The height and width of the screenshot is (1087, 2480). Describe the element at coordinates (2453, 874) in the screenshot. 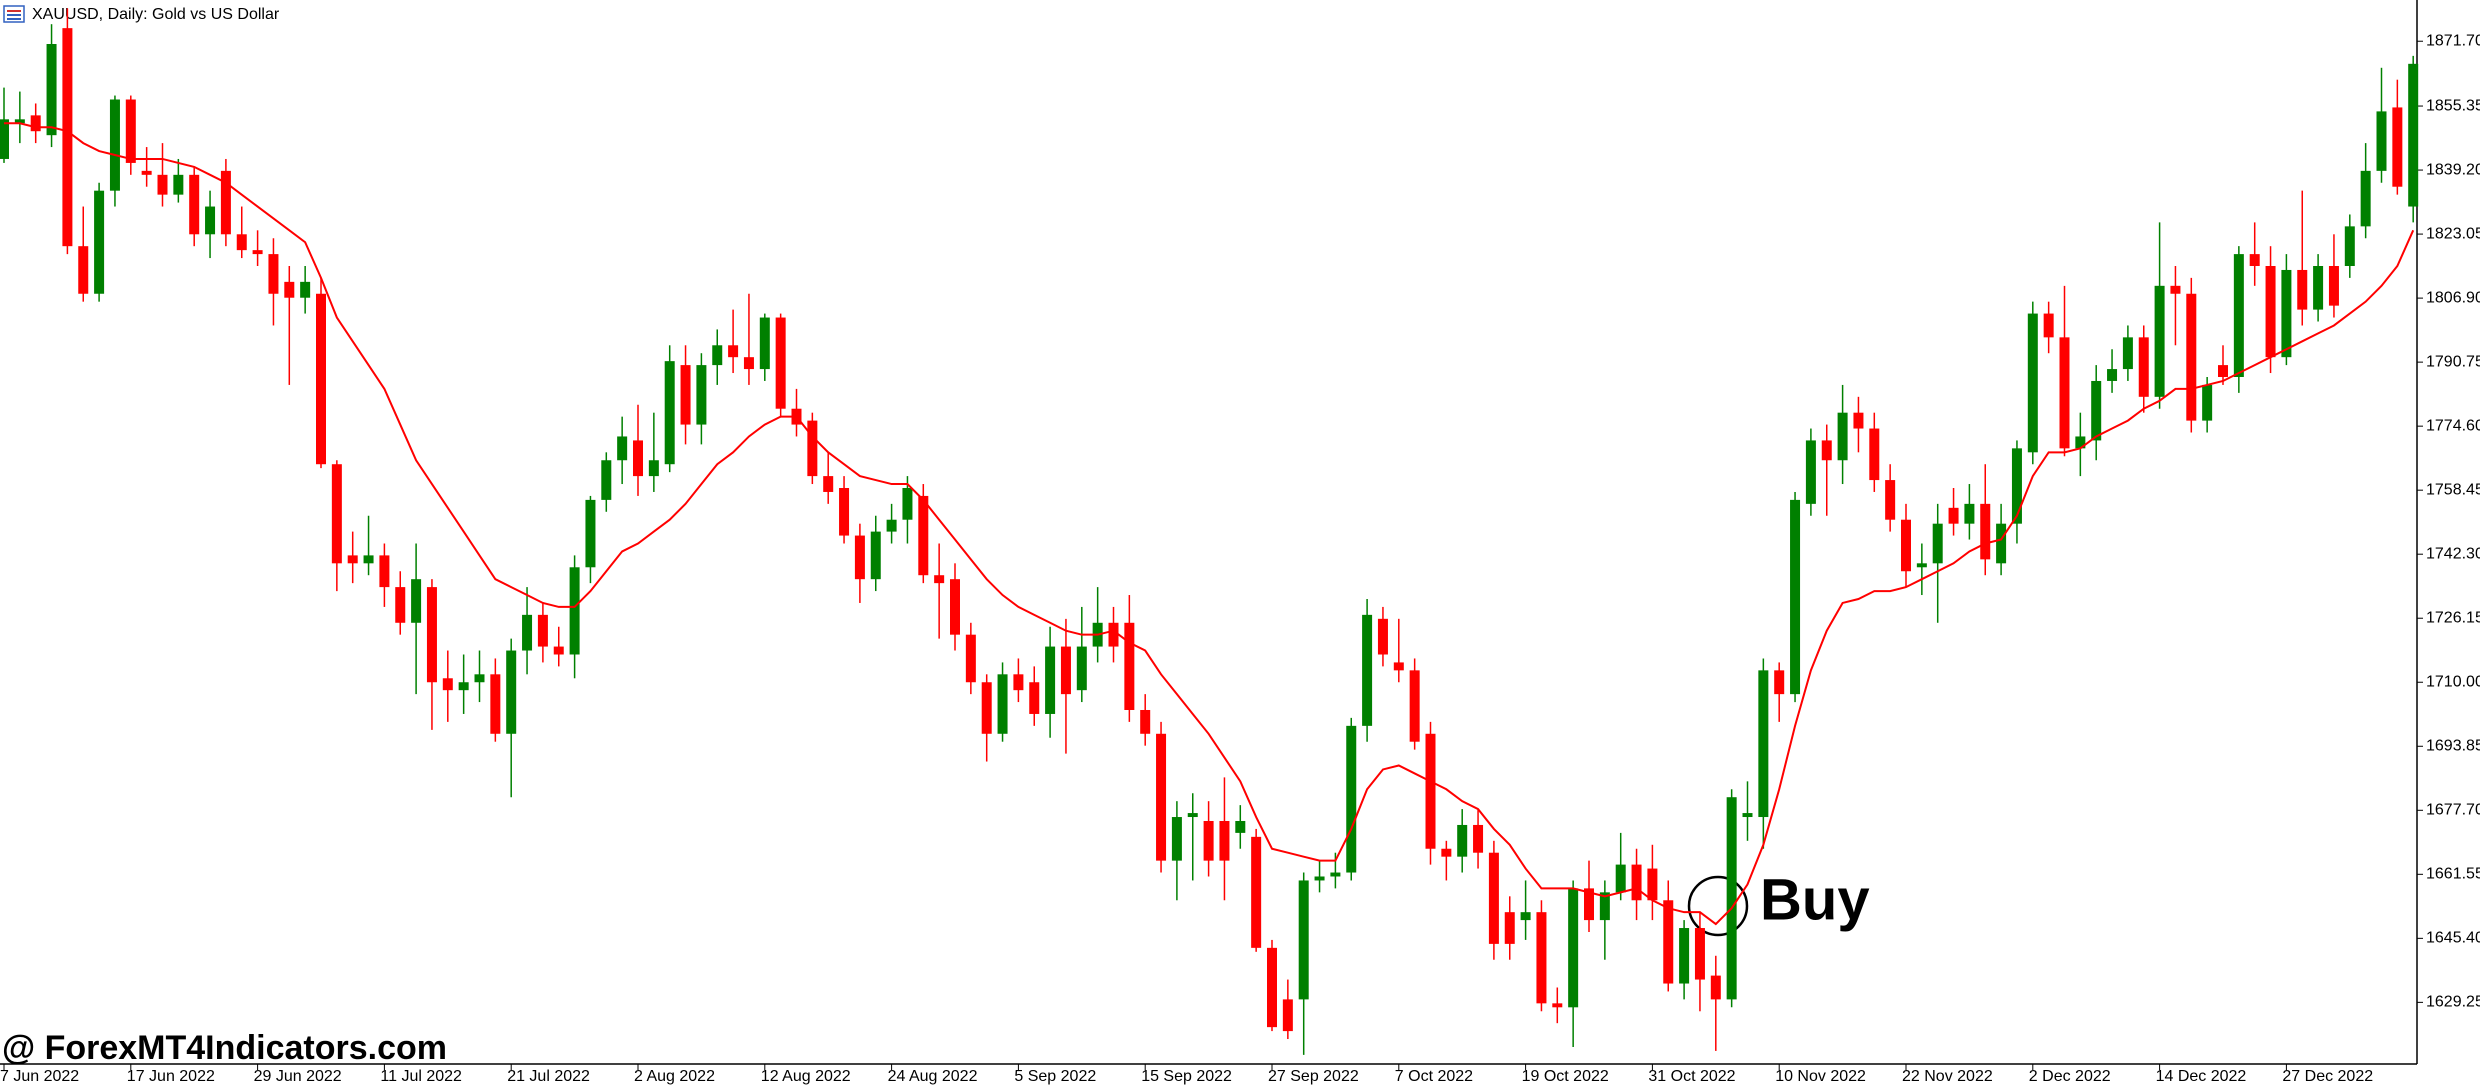

I see `y-tick-label: 1661.55` at that location.